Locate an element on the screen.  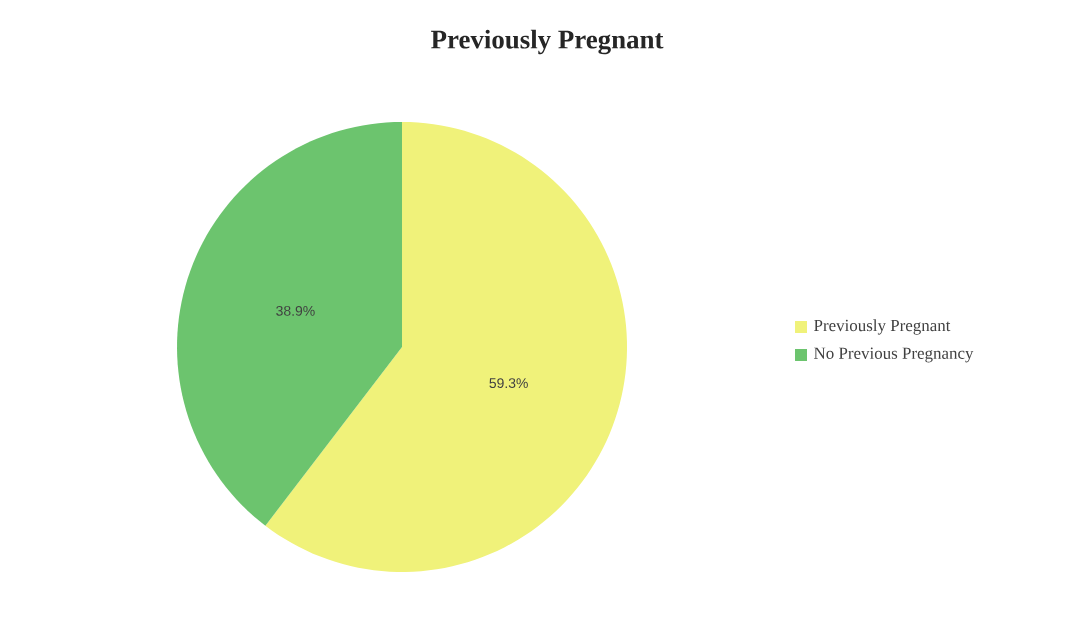
data-label: 59.3% is located at coordinates (508, 383).